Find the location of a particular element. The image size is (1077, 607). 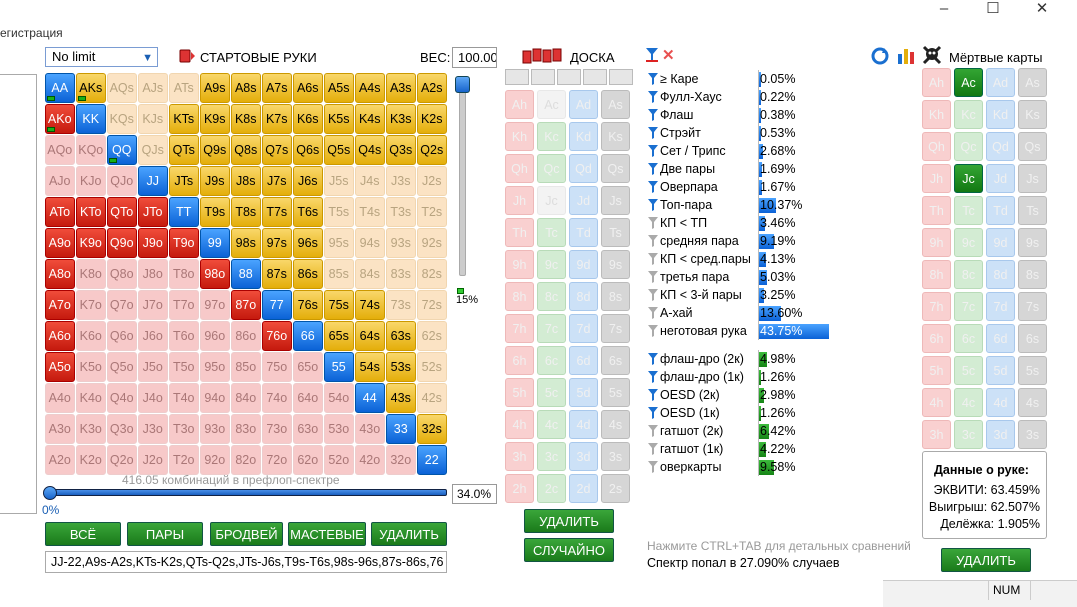

hand-cell: KTo is located at coordinates (91, 212).